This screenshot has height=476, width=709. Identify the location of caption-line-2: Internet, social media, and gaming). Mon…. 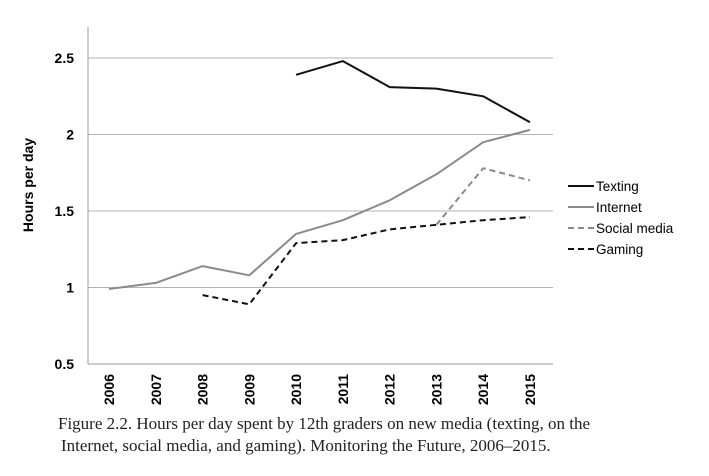
(306, 445).